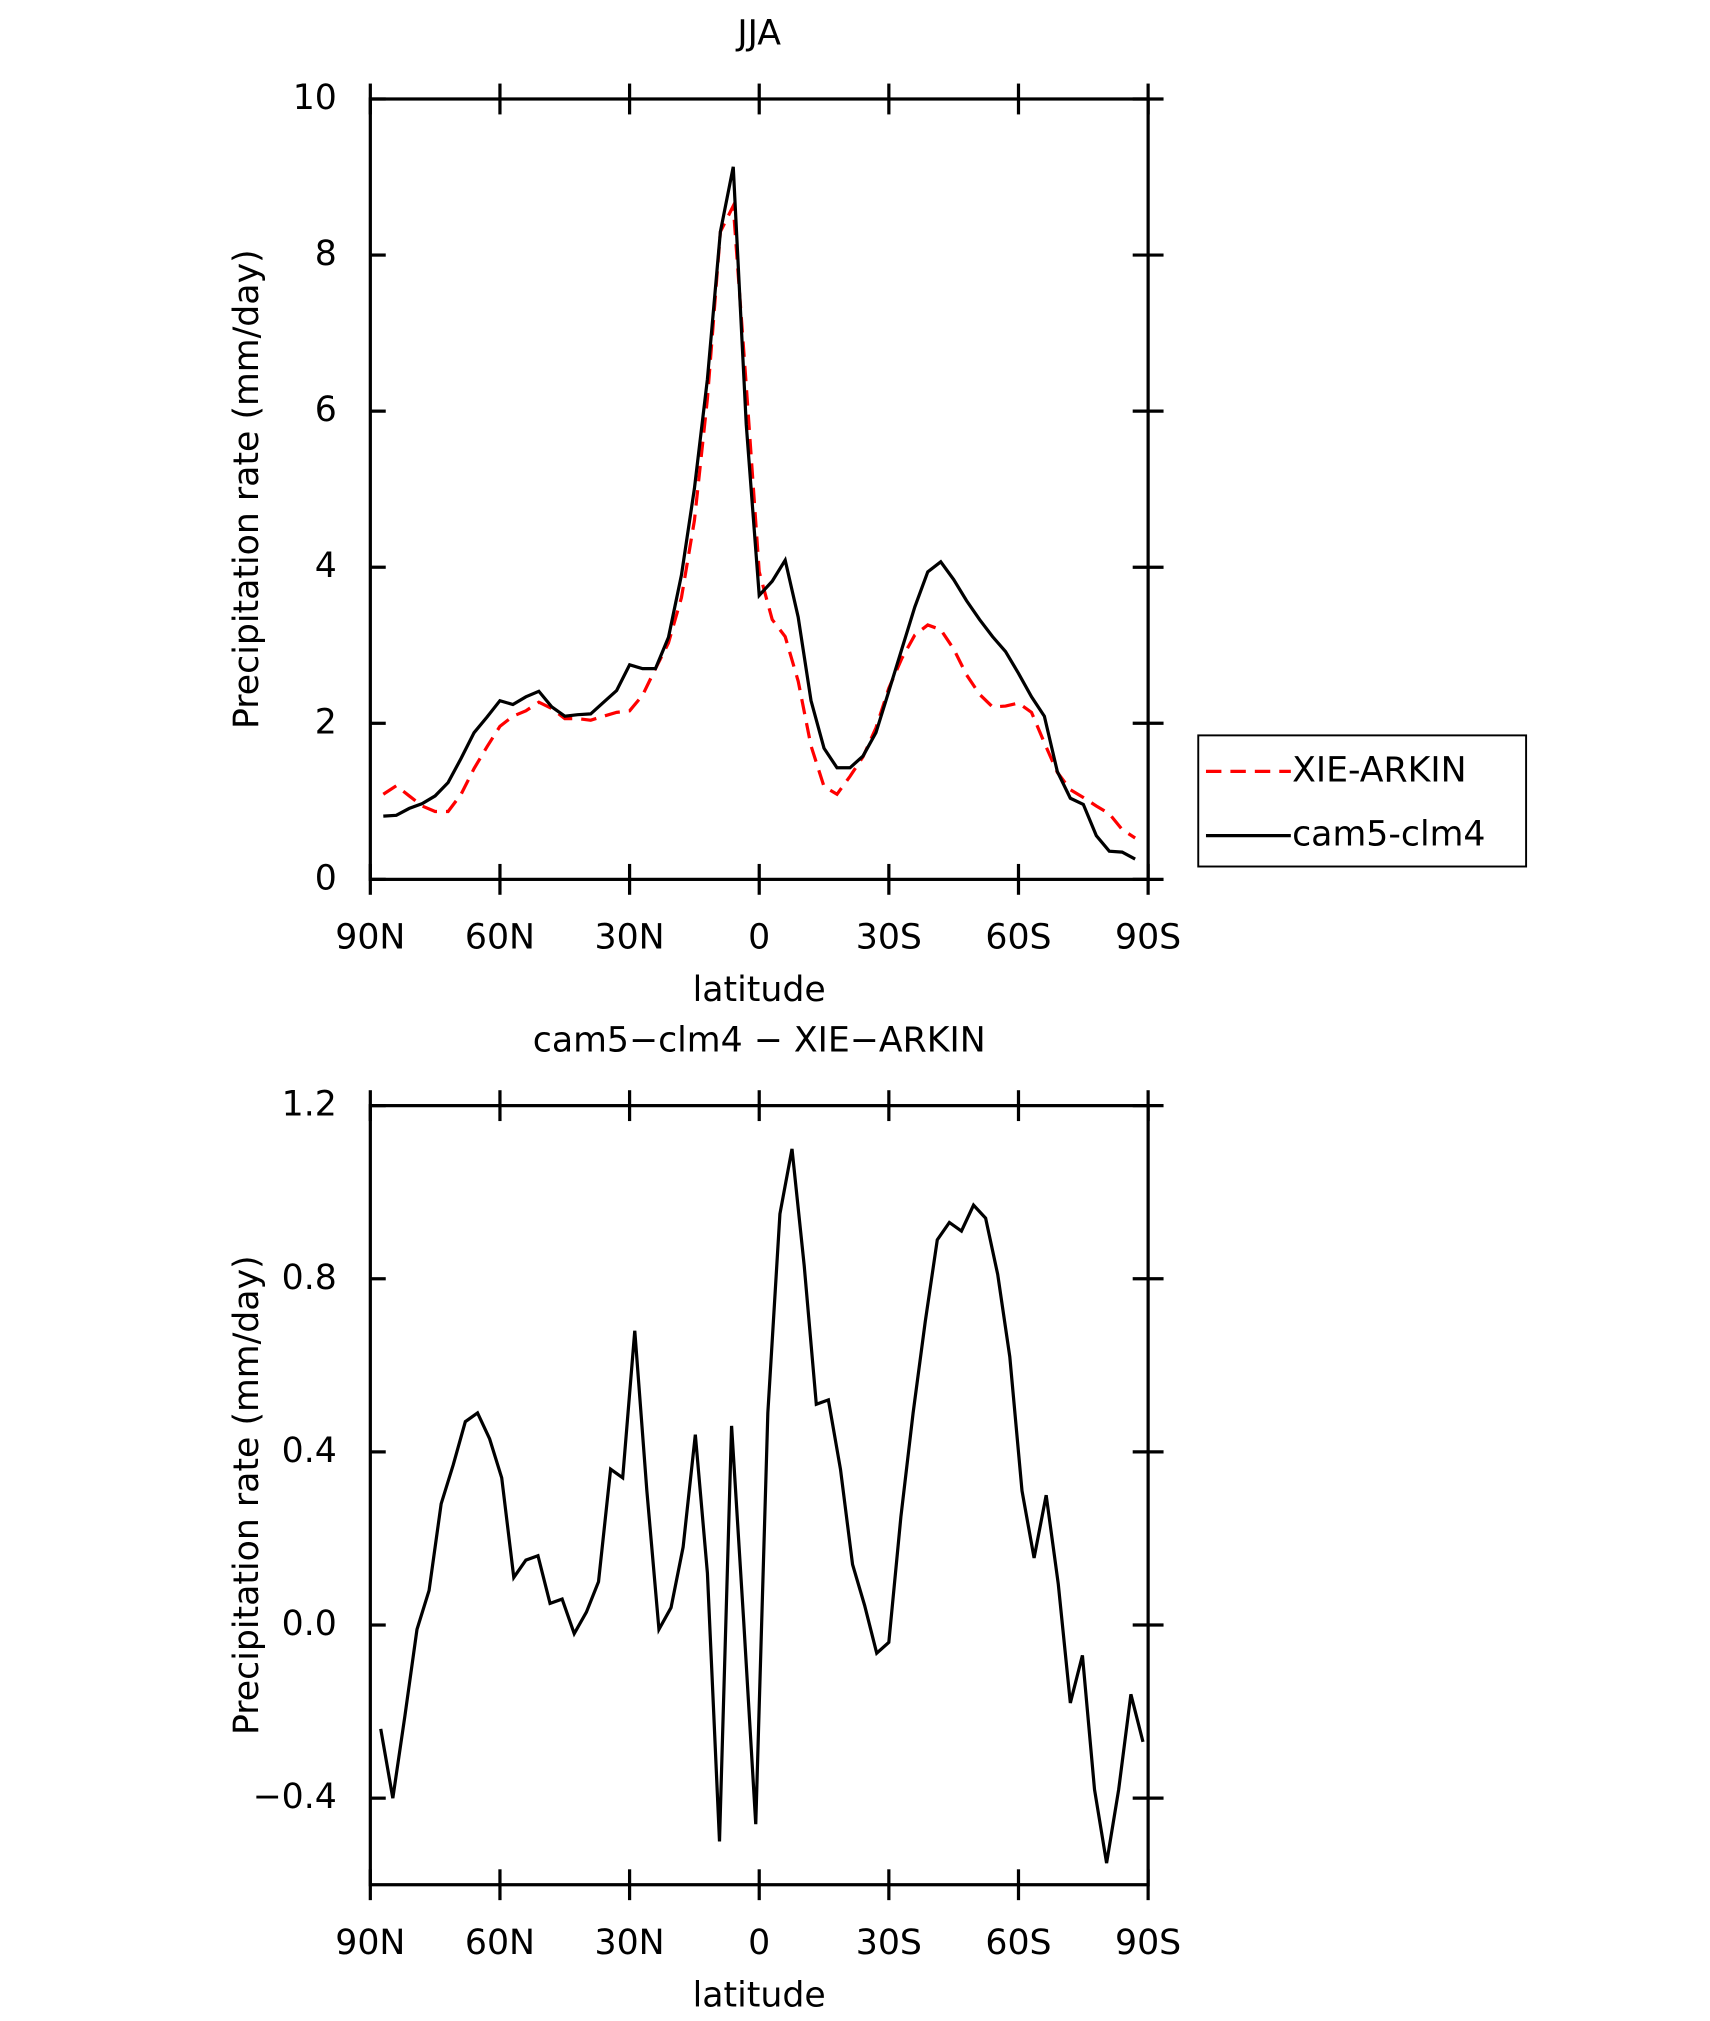 Image resolution: width=1710 pixels, height=2021 pixels. Describe the element at coordinates (1388, 835) in the screenshot. I see `legend-label: cam5-clm4` at that location.